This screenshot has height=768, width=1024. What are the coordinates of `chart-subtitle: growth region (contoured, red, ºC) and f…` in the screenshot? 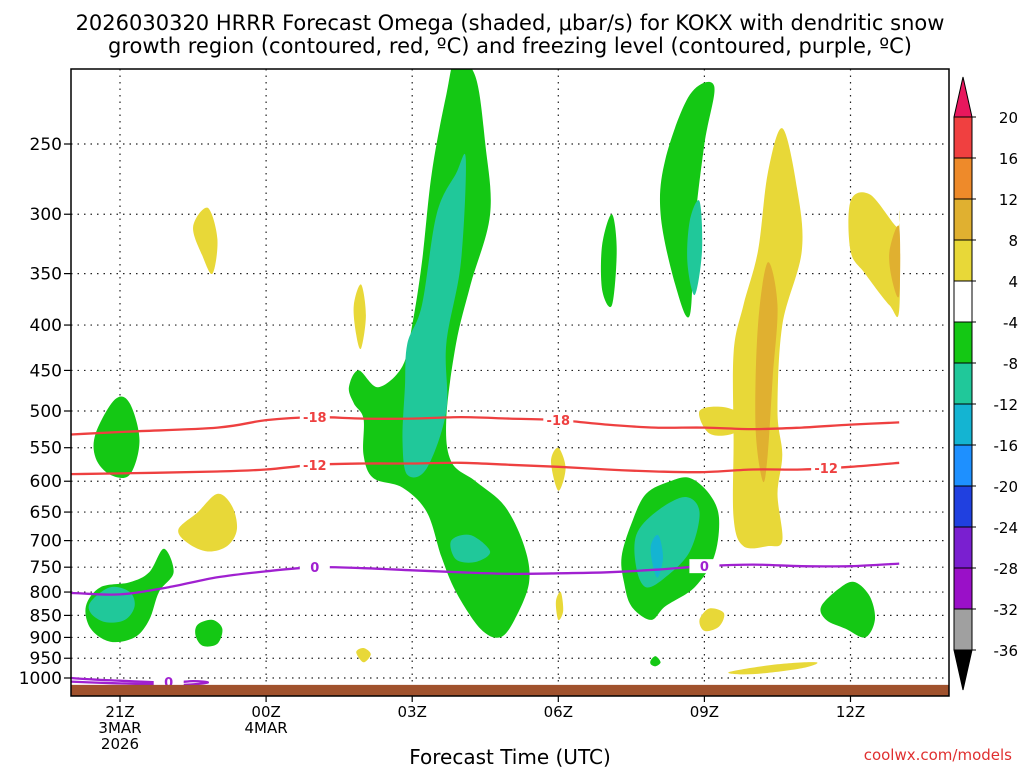 It's located at (510, 46).